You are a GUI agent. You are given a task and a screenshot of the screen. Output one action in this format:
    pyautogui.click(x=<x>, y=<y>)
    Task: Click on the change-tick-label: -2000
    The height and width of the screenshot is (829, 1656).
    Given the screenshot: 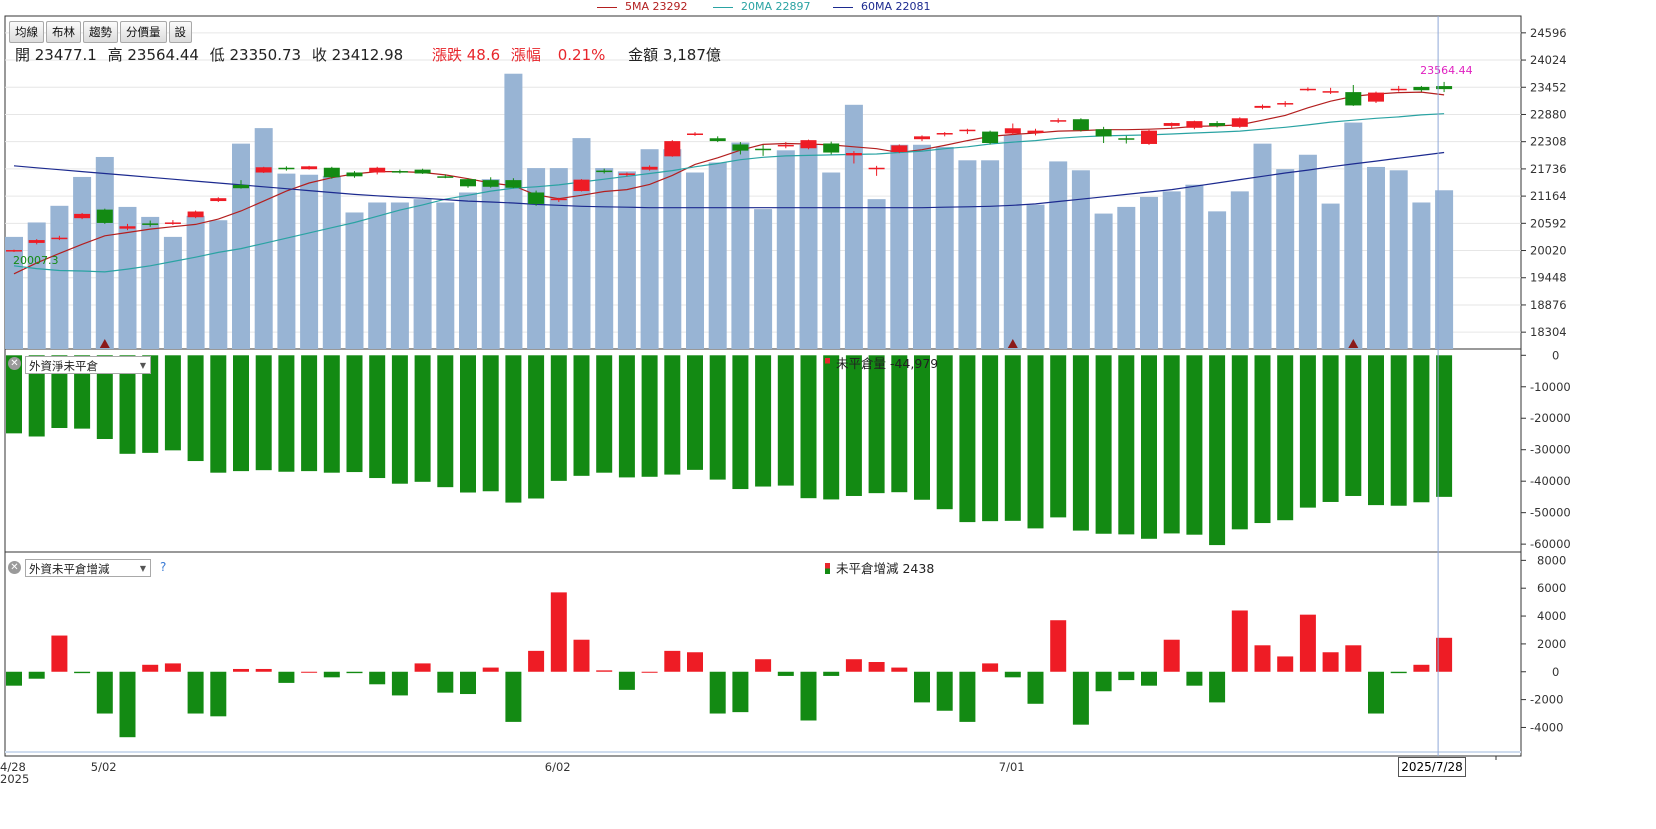 What is the action you would take?
    pyautogui.click(x=1546, y=700)
    